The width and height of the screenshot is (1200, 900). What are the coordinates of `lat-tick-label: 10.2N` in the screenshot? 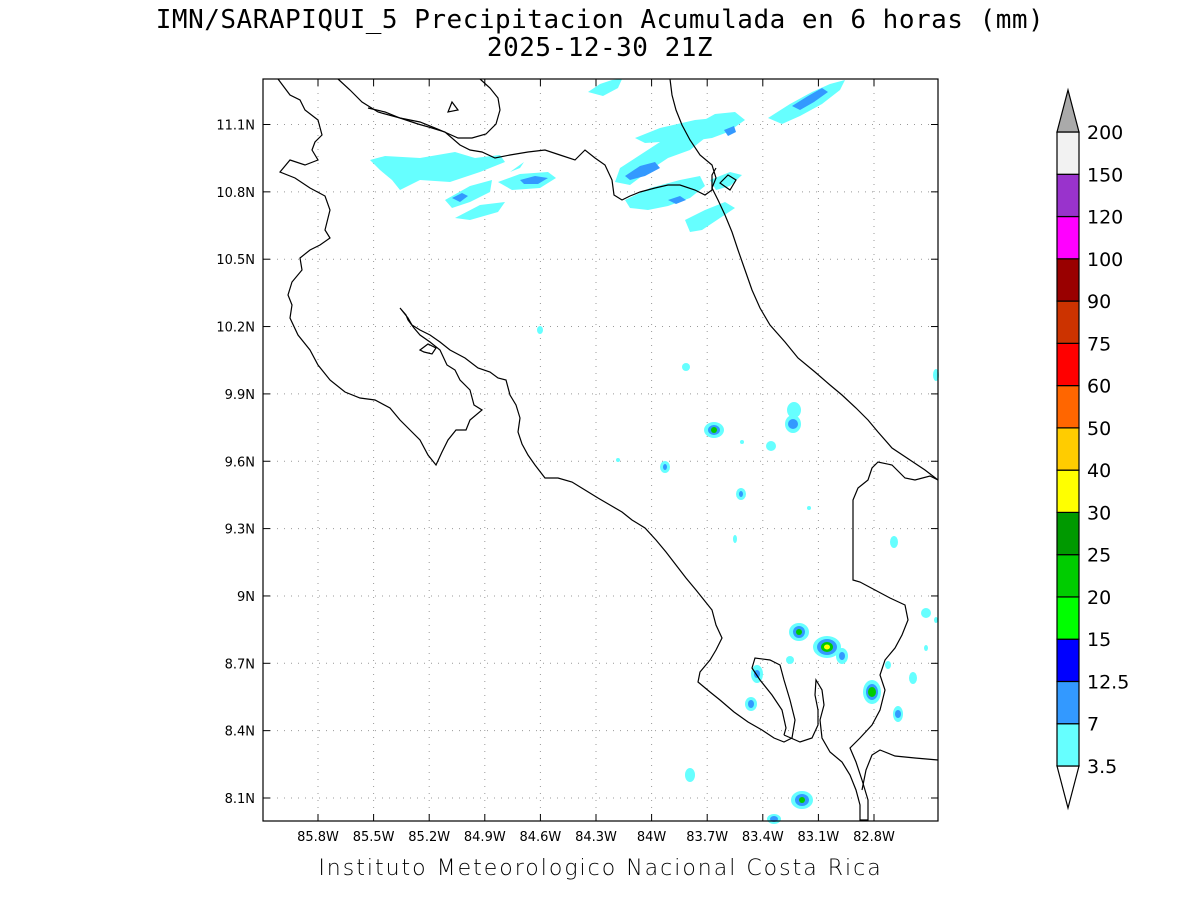 It's located at (235, 328).